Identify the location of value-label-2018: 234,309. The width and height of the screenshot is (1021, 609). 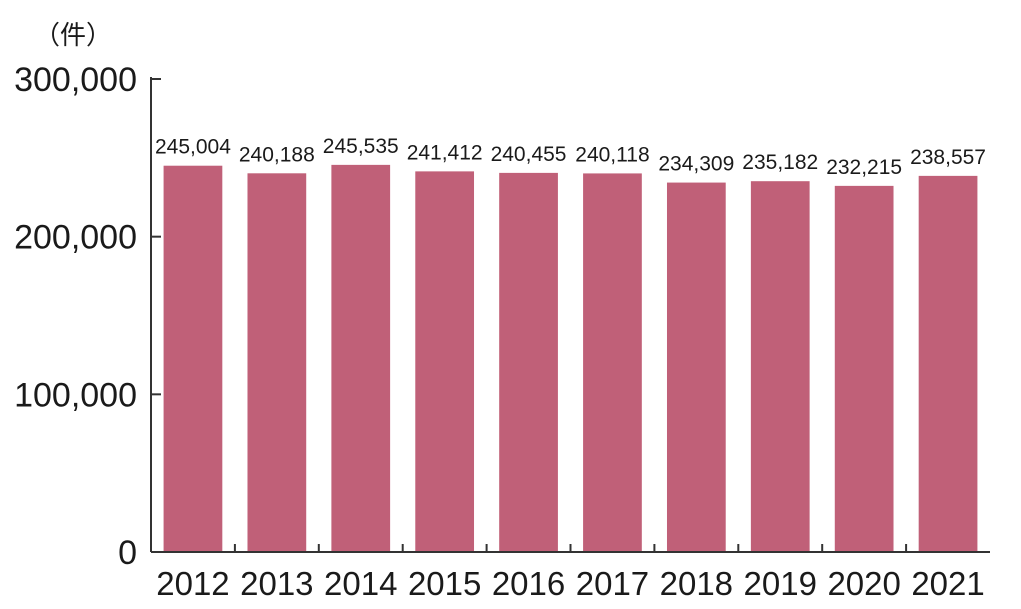
(696, 164).